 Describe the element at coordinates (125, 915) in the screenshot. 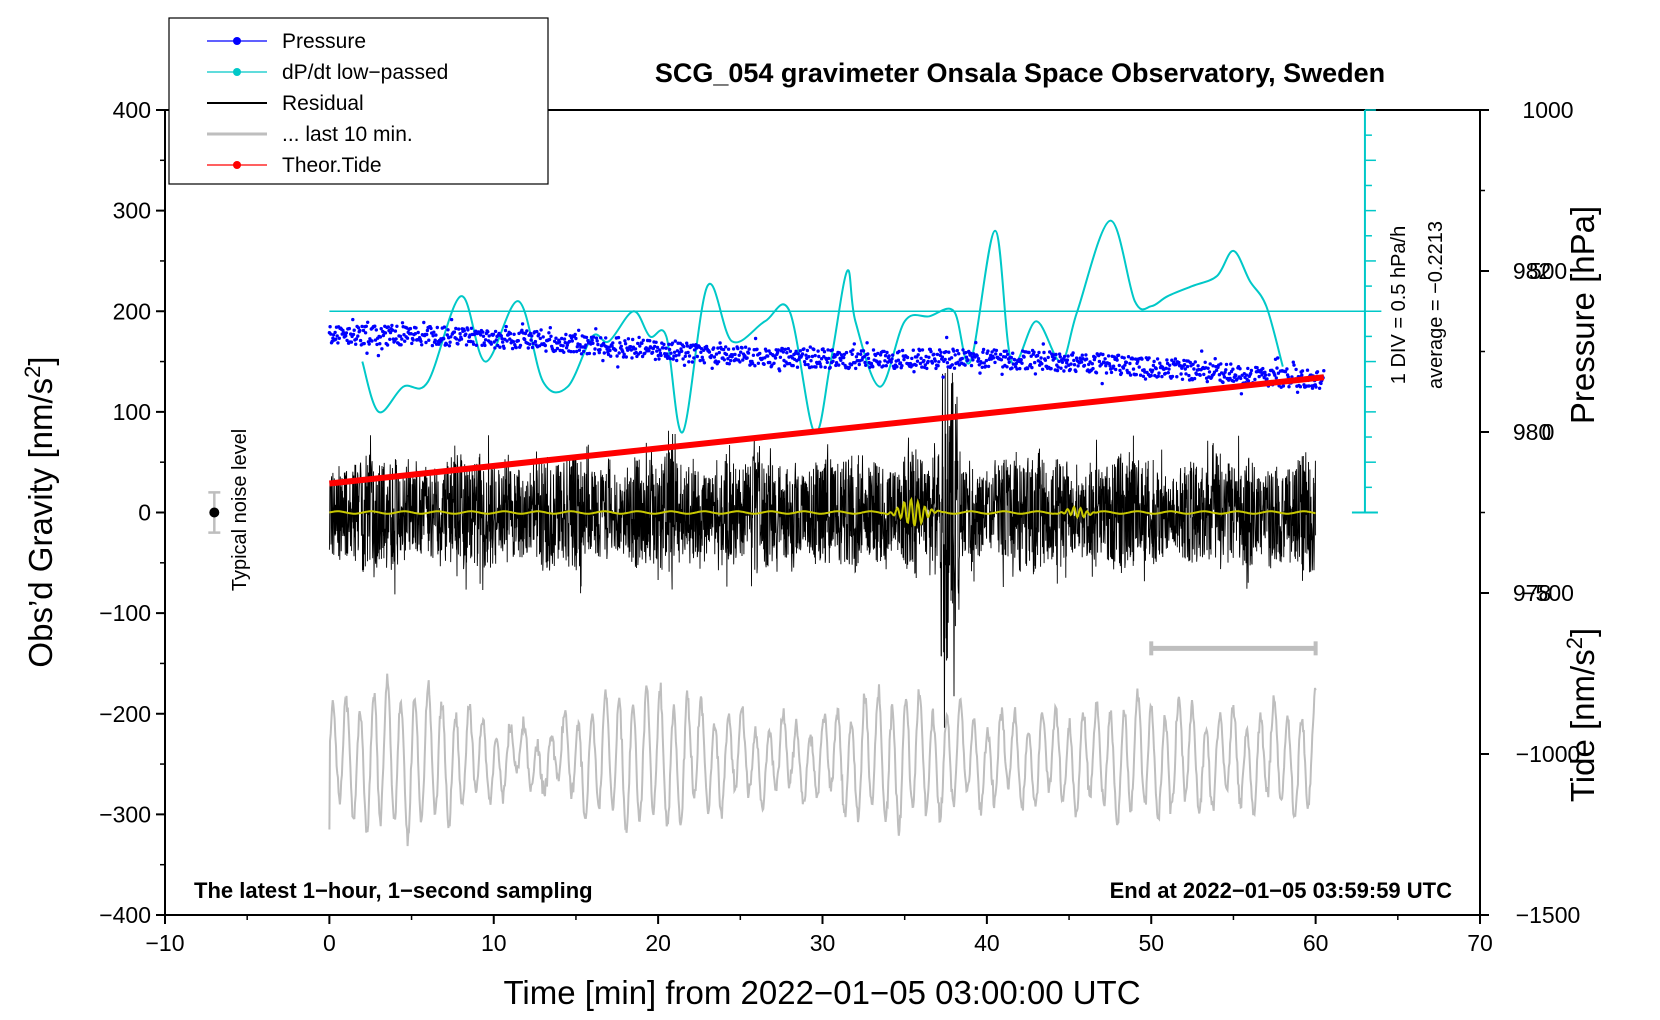

I see `y-tick-label: −400` at that location.